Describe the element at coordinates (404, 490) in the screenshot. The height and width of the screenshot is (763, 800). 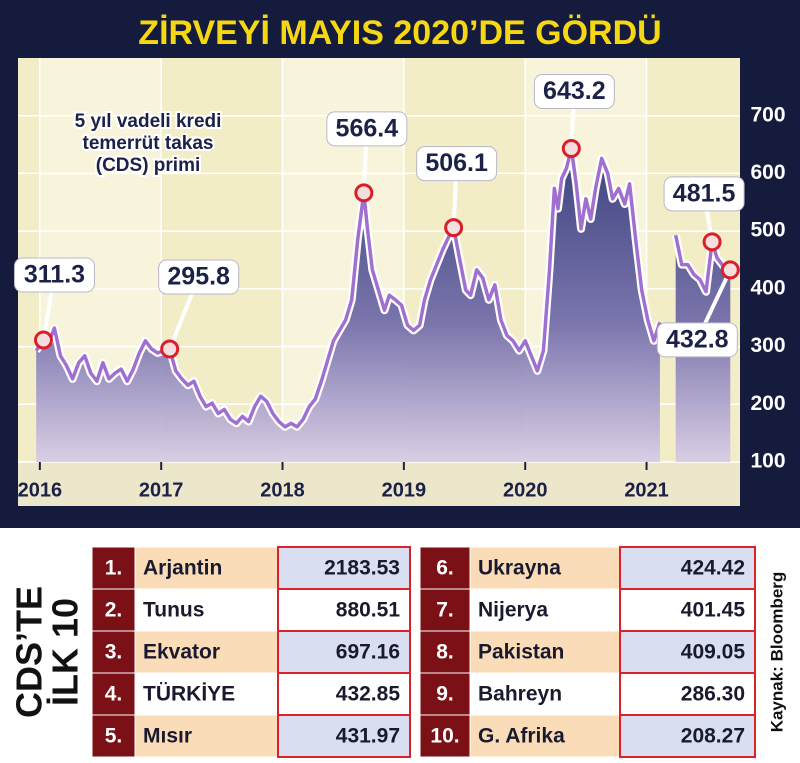
I see `x-tick-label: 2019` at that location.